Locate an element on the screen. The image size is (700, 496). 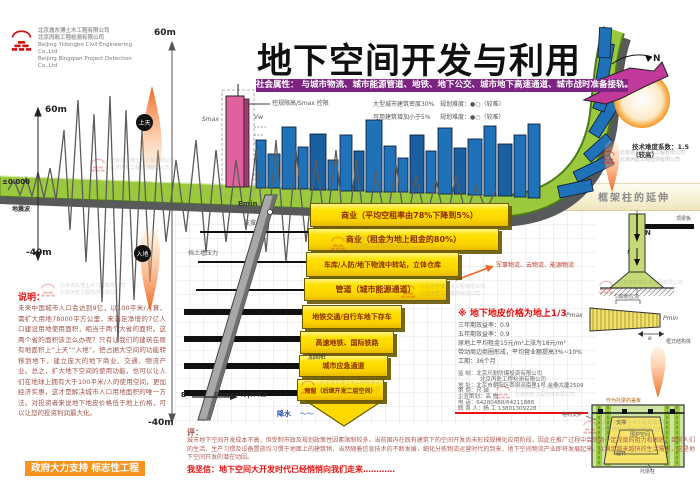
wall-pressure-label: 挡土墙压力 is located at coordinates (203, 253).